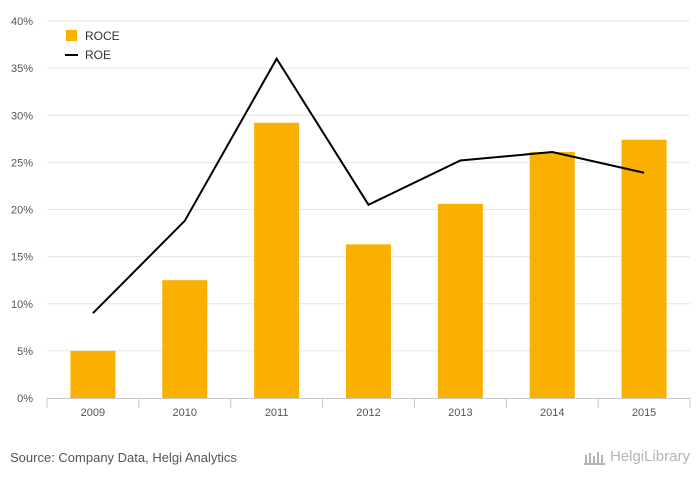  I want to click on brand-name: HelgiLibrary, so click(649, 456).